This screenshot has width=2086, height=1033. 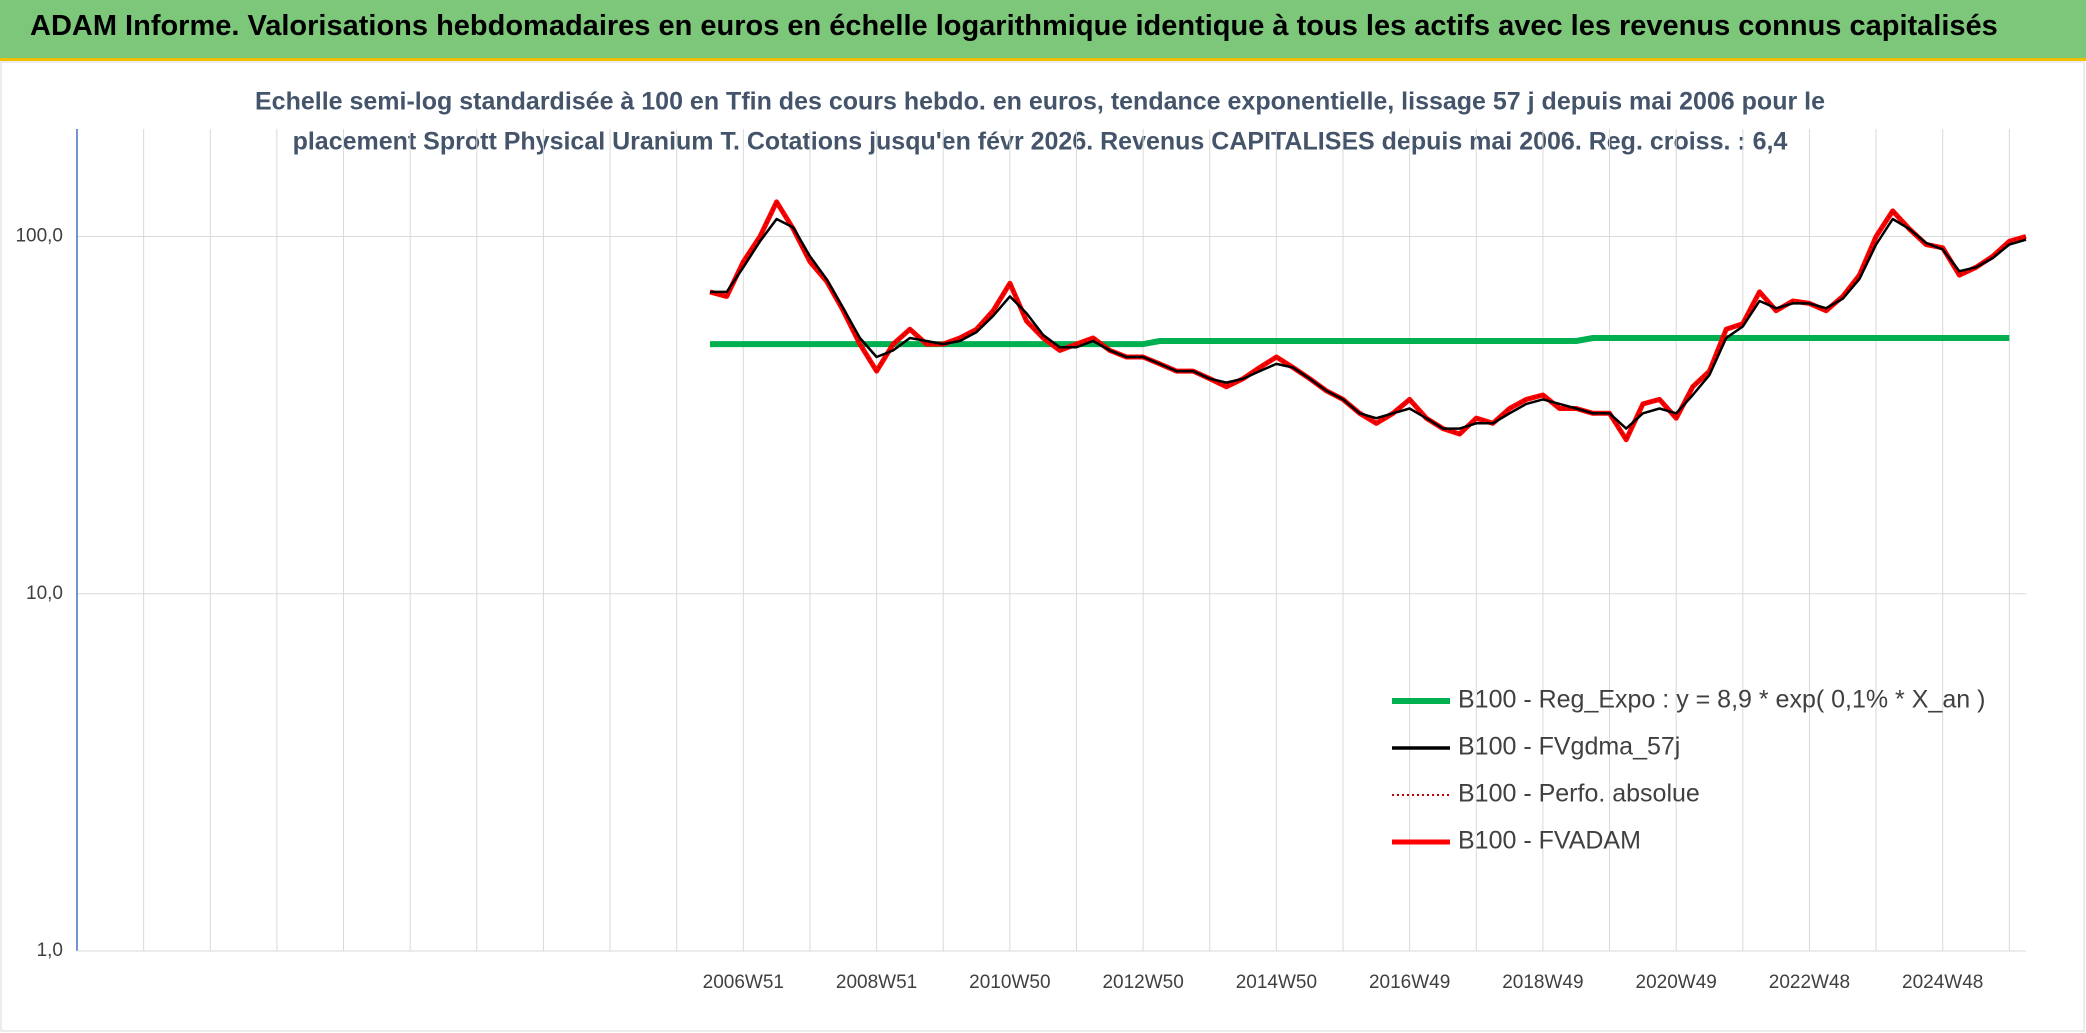 What do you see at coordinates (1549, 841) in the screenshot?
I see `legend-label: B100 - FVADAM` at bounding box center [1549, 841].